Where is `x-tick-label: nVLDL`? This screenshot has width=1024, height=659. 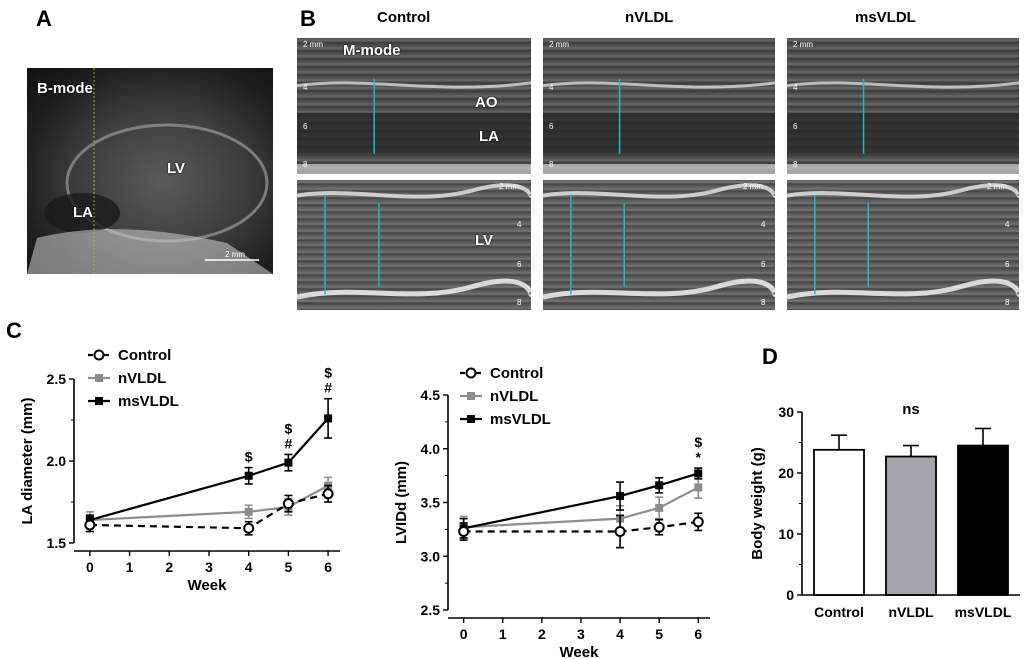
x-tick-label: nVLDL is located at coordinates (911, 612).